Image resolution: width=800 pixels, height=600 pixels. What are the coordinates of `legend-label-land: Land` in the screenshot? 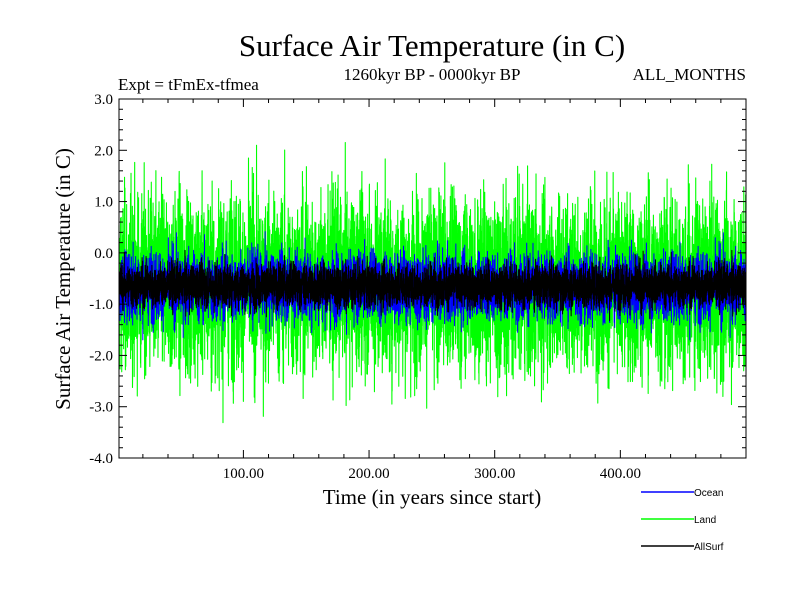 It's located at (705, 520).